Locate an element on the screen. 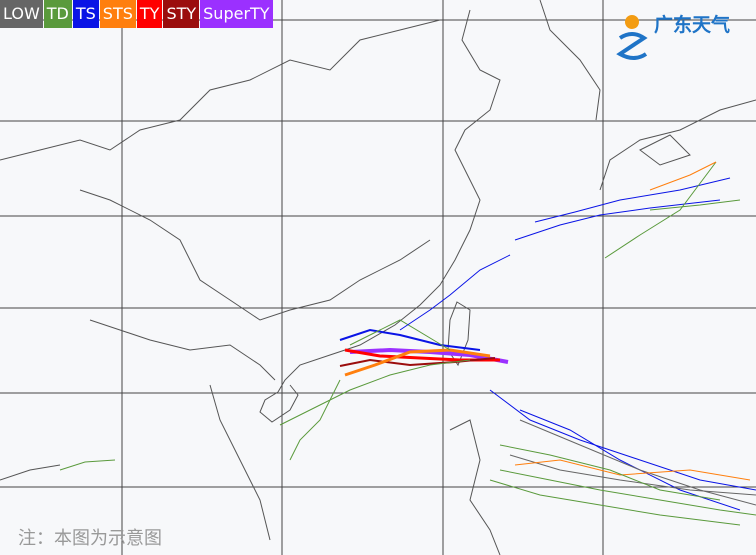 Image resolution: width=756 pixels, height=555 pixels. legend-item: SuperTY is located at coordinates (236, 14).